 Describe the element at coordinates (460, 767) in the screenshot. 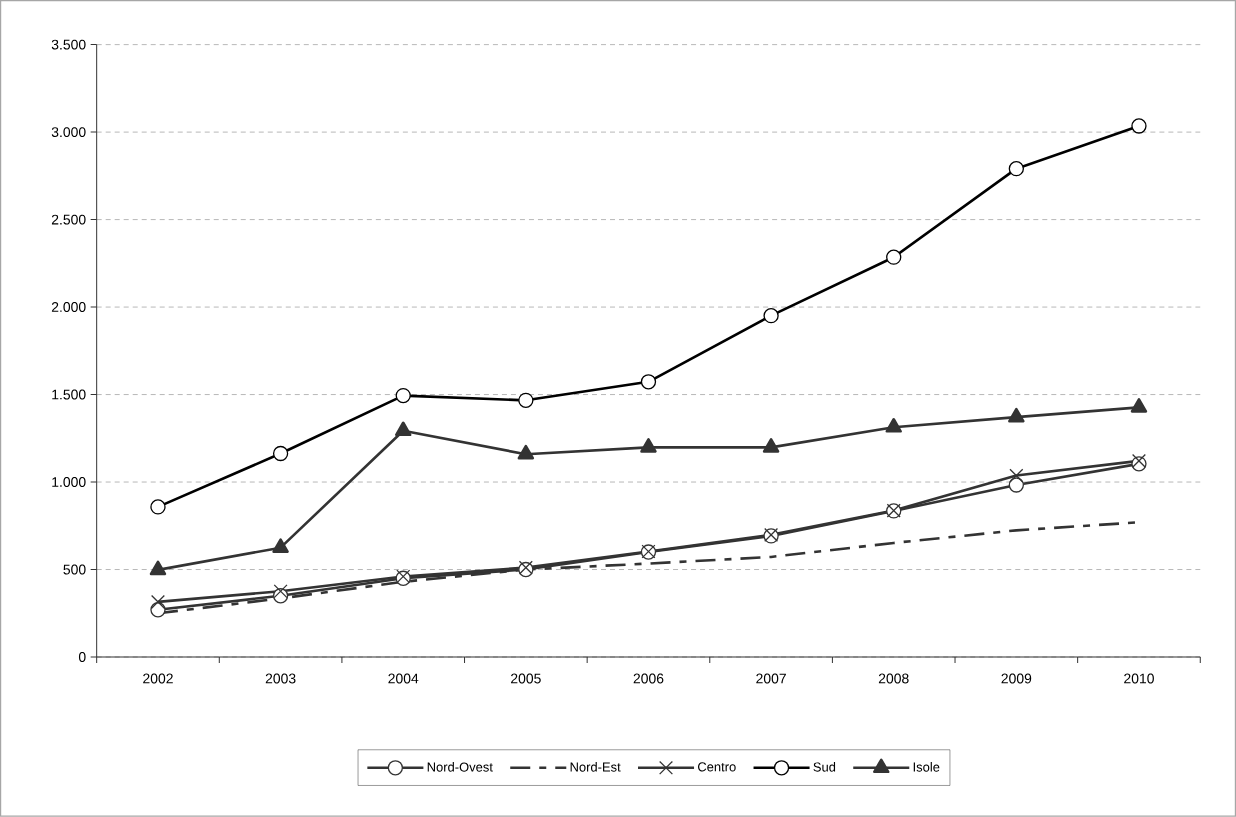

I see `legend-label: Nord-Ovest` at that location.